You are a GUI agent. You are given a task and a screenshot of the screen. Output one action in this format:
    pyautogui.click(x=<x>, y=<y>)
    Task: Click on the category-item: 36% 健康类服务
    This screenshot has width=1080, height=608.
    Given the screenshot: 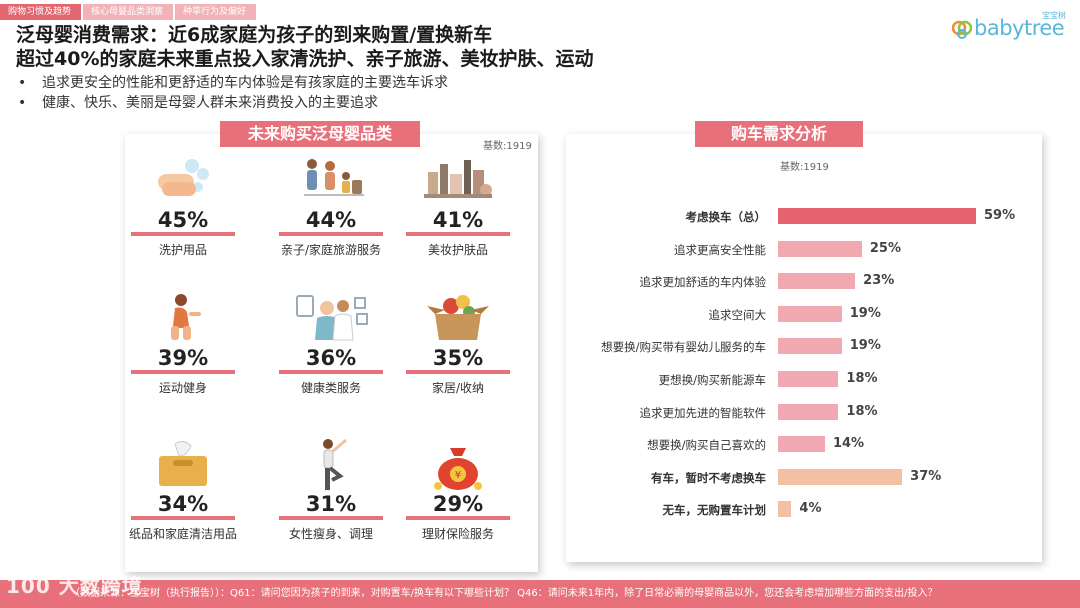 What is the action you would take?
    pyautogui.click(x=331, y=344)
    